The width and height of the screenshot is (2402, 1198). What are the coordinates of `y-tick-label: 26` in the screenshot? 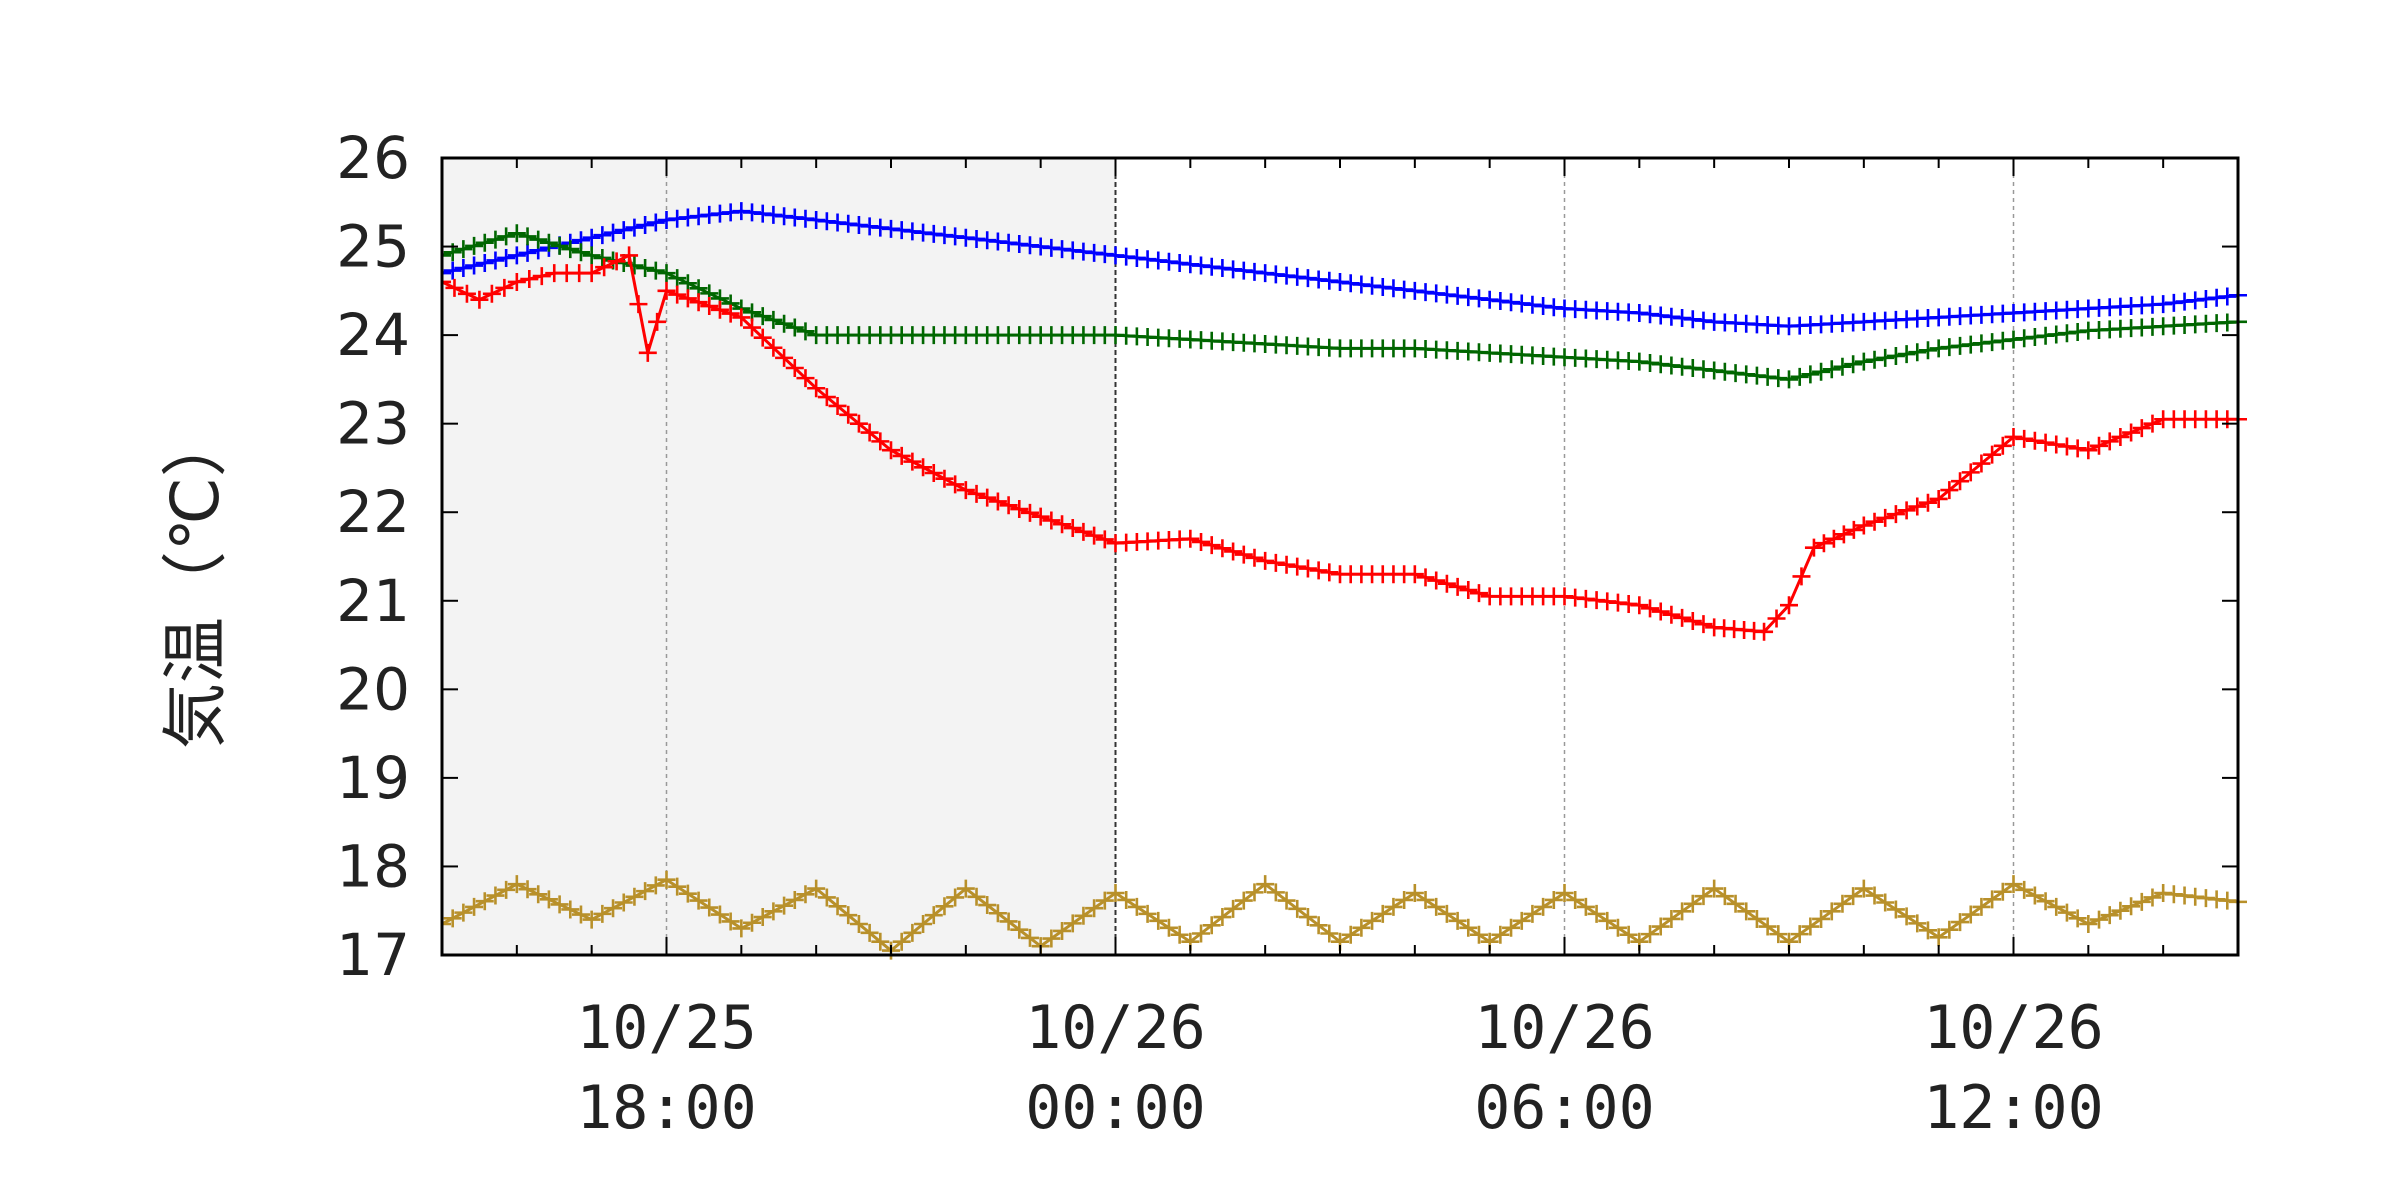 It's located at (373, 158).